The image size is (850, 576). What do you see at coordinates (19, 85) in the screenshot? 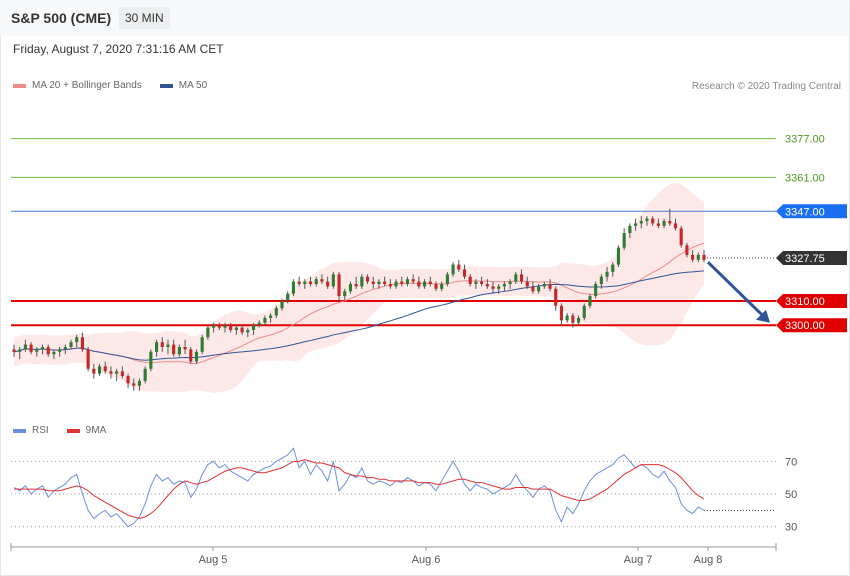
I see `ma20-swatch` at bounding box center [19, 85].